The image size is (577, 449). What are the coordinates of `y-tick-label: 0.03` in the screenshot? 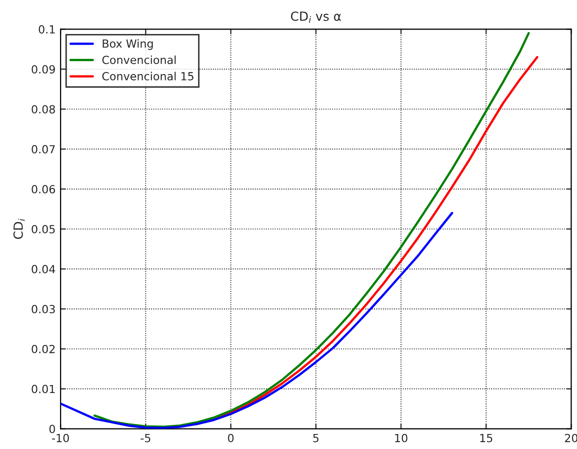 It's located at (43, 309).